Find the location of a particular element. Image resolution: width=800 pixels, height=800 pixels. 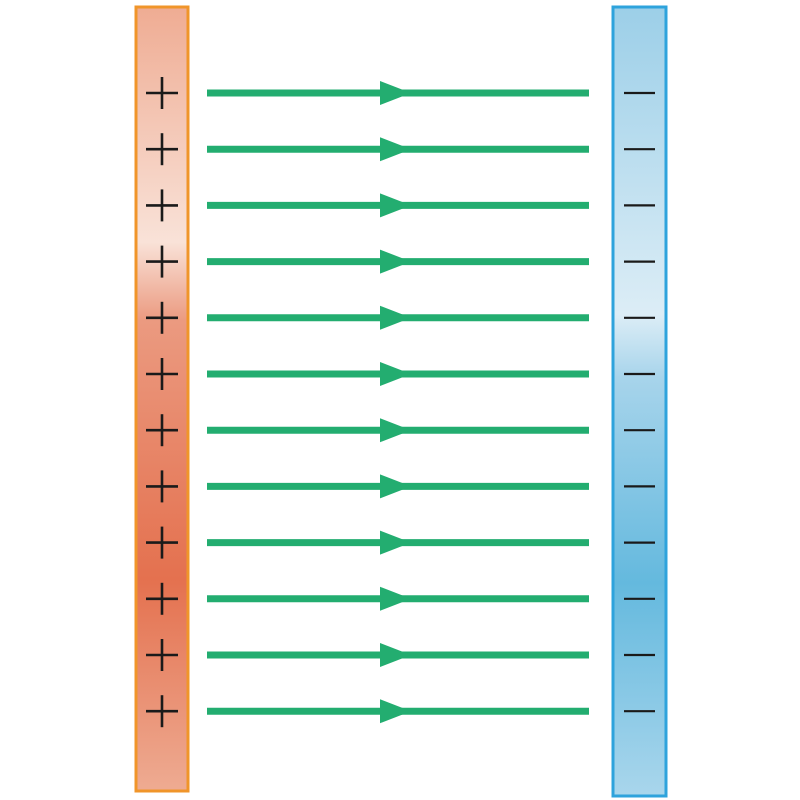

positive-charges is located at coordinates (162, 402).